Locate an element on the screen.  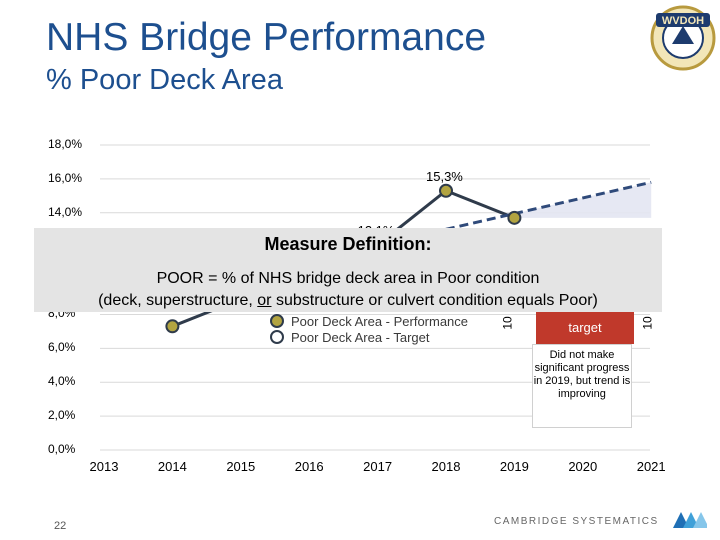
side-label-left: 10 is located at coordinates (507, 323).